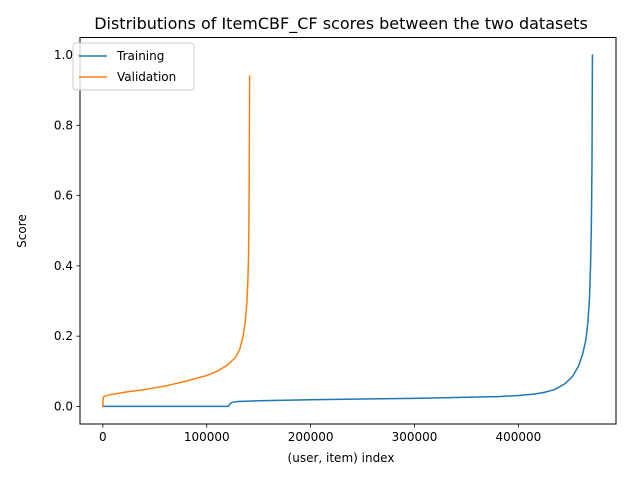 This screenshot has height=484, width=640. I want to click on x-axis-label: (user, item) index, so click(341, 458).